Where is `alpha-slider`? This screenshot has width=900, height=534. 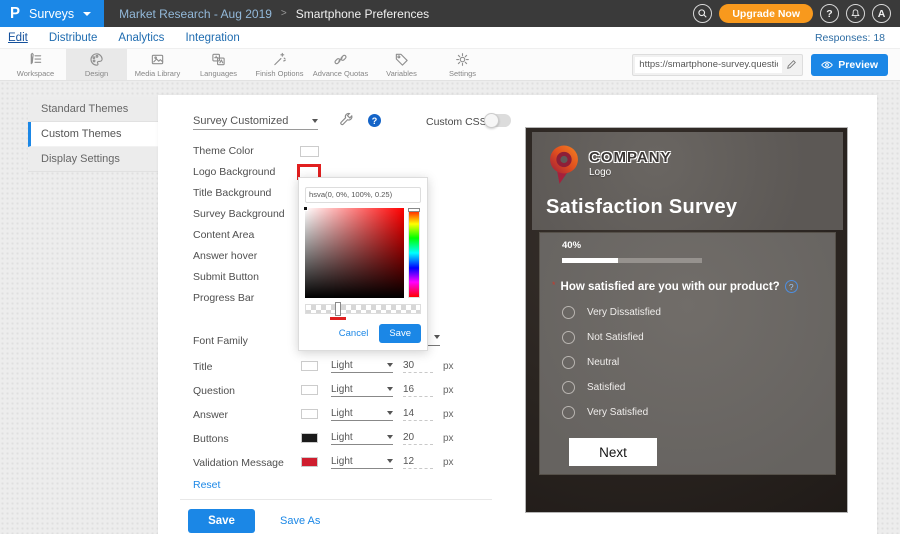 alpha-slider is located at coordinates (363, 310).